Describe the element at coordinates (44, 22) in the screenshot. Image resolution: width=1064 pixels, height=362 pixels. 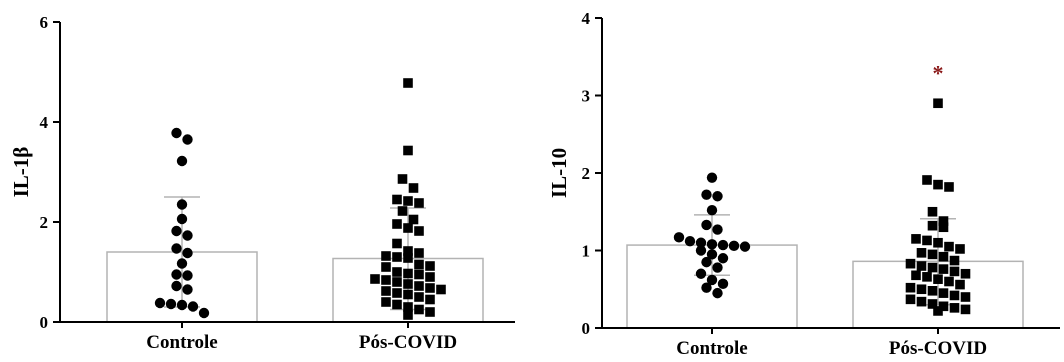
I see `y-tick-label-3: 6` at that location.